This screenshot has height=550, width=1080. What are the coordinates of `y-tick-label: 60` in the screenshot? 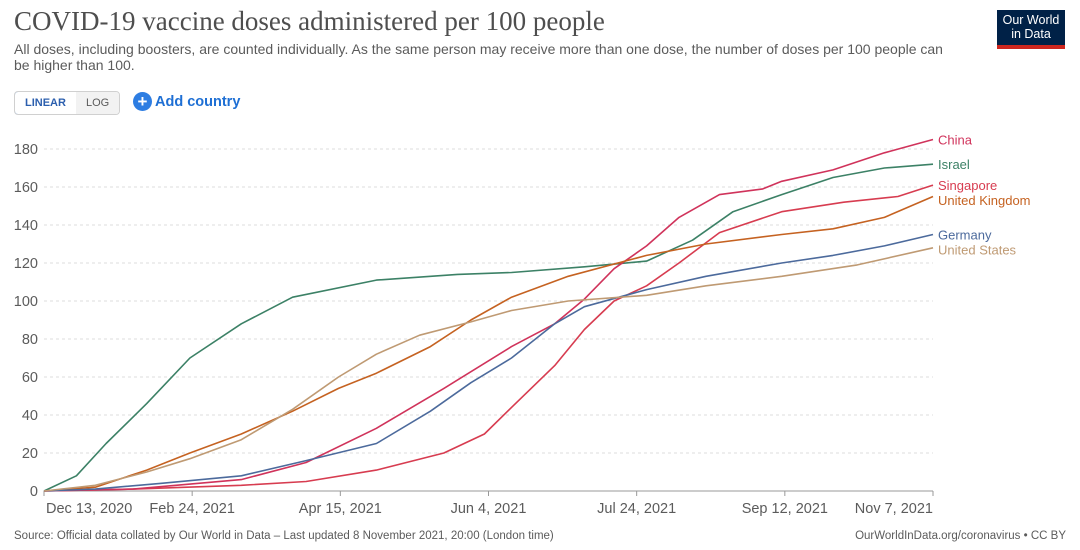 It's located at (30, 378).